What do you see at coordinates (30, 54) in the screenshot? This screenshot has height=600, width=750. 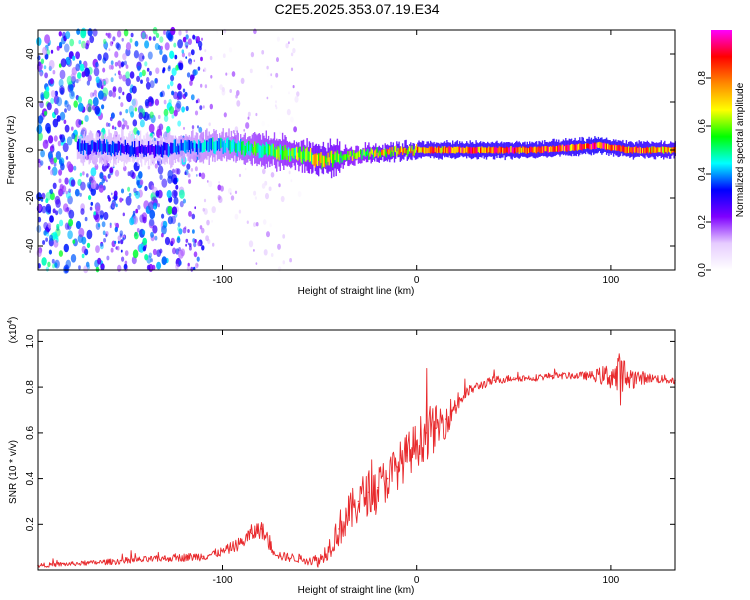 I see `y-tick-label: 40` at bounding box center [30, 54].